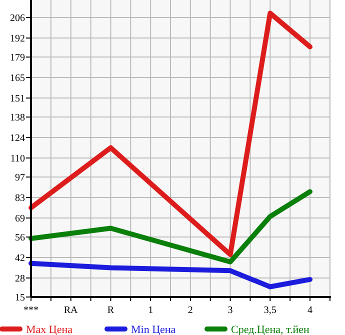 Image resolution: width=345 pixels, height=335 pixels. Describe the element at coordinates (31, 310) in the screenshot. I see `x-tick-label: ***` at that location.